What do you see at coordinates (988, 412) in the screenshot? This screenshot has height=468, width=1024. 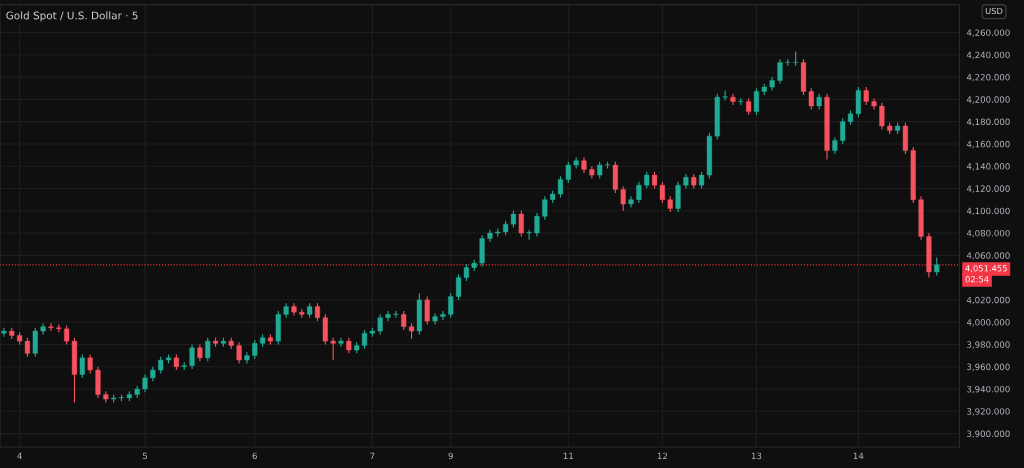 I see `y-tick-label: 3,920.000` at bounding box center [988, 412].